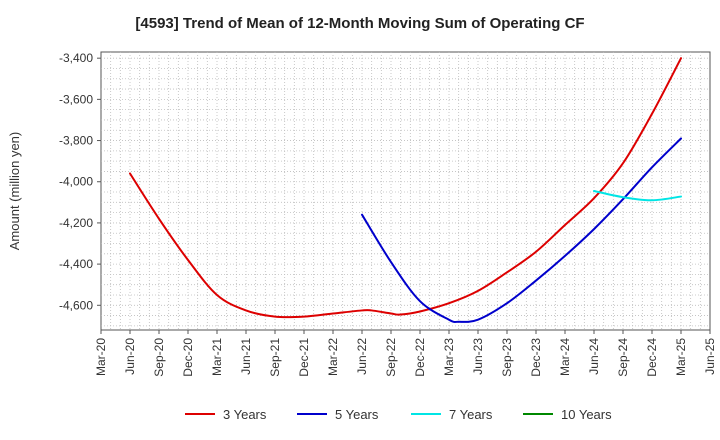  What do you see at coordinates (652, 357) in the screenshot?
I see `x-tick-label: Dec-24` at bounding box center [652, 357].